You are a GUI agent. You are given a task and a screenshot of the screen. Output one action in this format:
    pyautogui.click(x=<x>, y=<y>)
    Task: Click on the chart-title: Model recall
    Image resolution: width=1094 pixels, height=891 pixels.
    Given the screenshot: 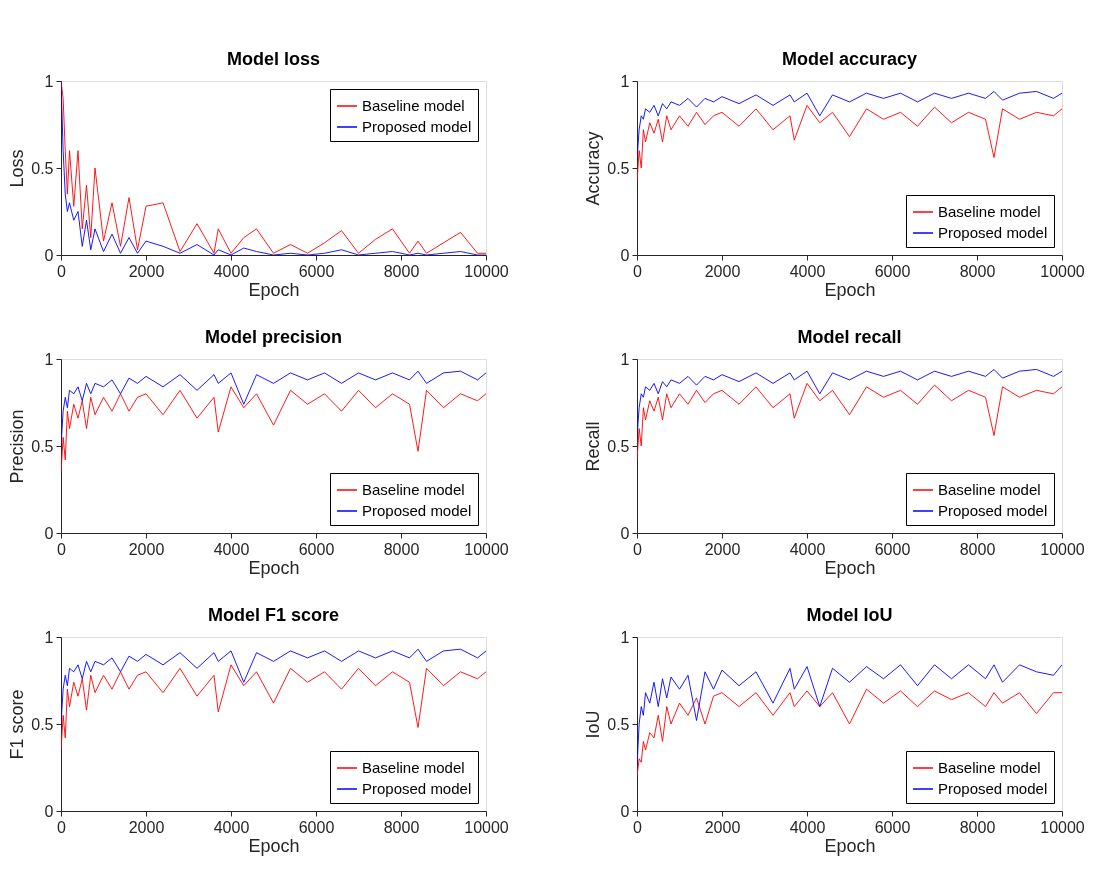 What is the action you would take?
    pyautogui.click(x=849, y=337)
    